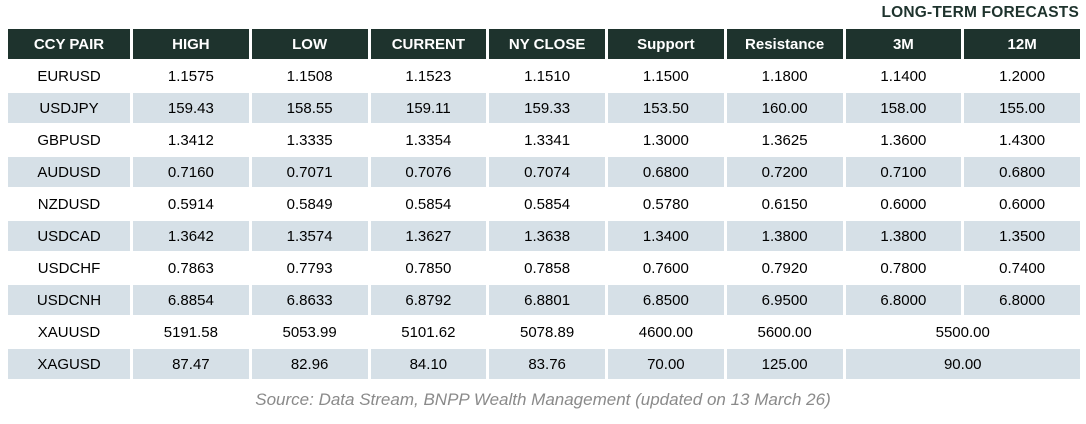 This screenshot has height=424, width=1086. What do you see at coordinates (69, 44) in the screenshot?
I see `col-header-ccy-pair: CCY PAIR` at bounding box center [69, 44].